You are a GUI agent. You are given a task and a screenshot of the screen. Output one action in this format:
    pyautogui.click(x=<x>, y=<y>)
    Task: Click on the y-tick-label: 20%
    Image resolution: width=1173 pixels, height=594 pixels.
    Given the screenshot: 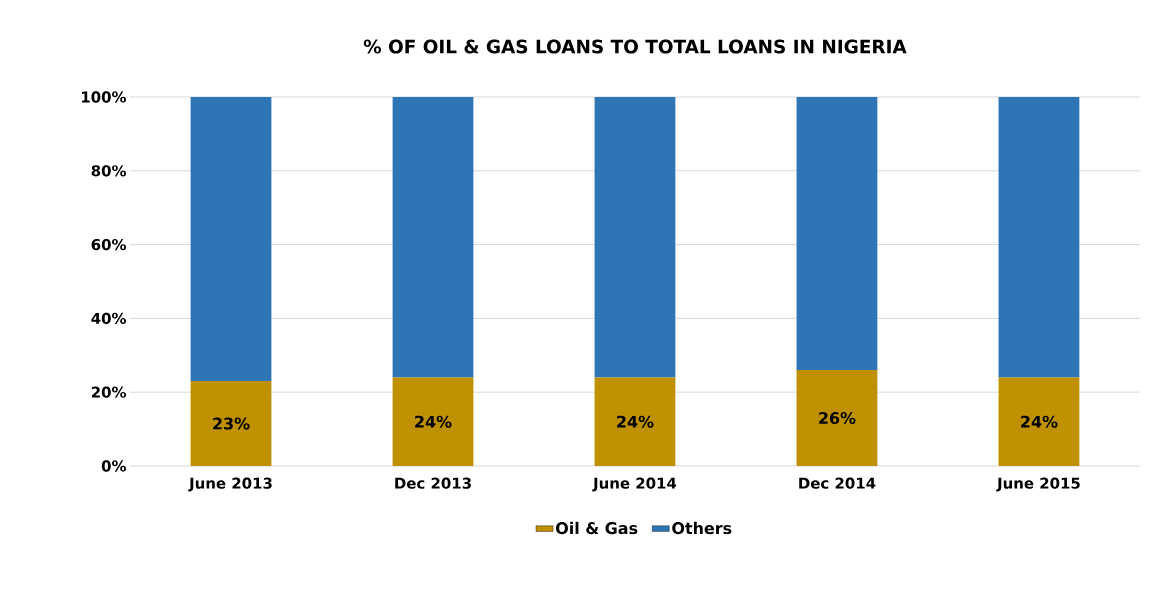 What is the action you would take?
    pyautogui.click(x=109, y=392)
    